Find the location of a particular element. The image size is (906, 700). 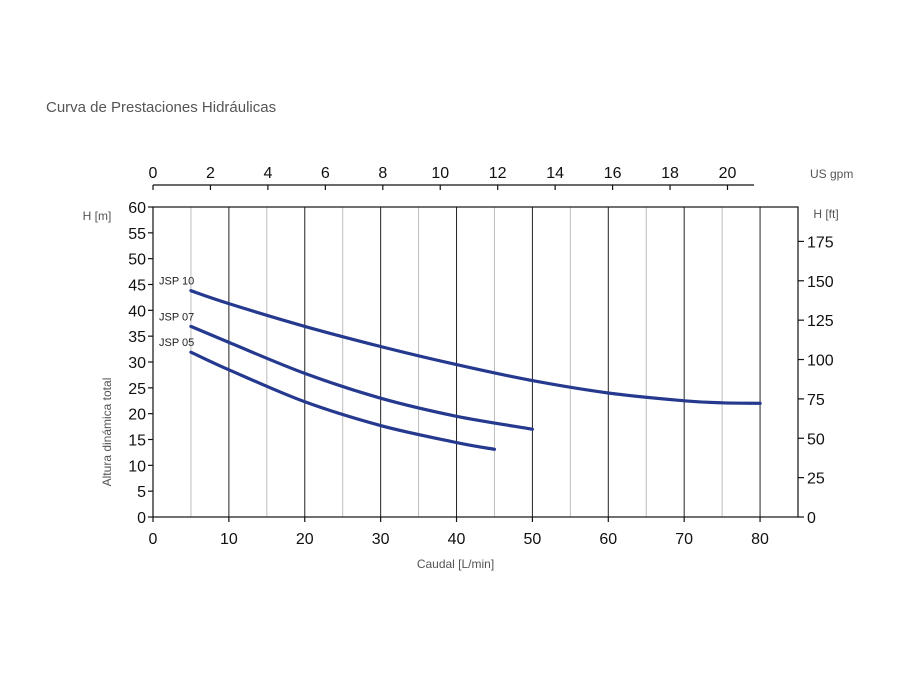

secondary-x-tick-label: 12 is located at coordinates (498, 173).